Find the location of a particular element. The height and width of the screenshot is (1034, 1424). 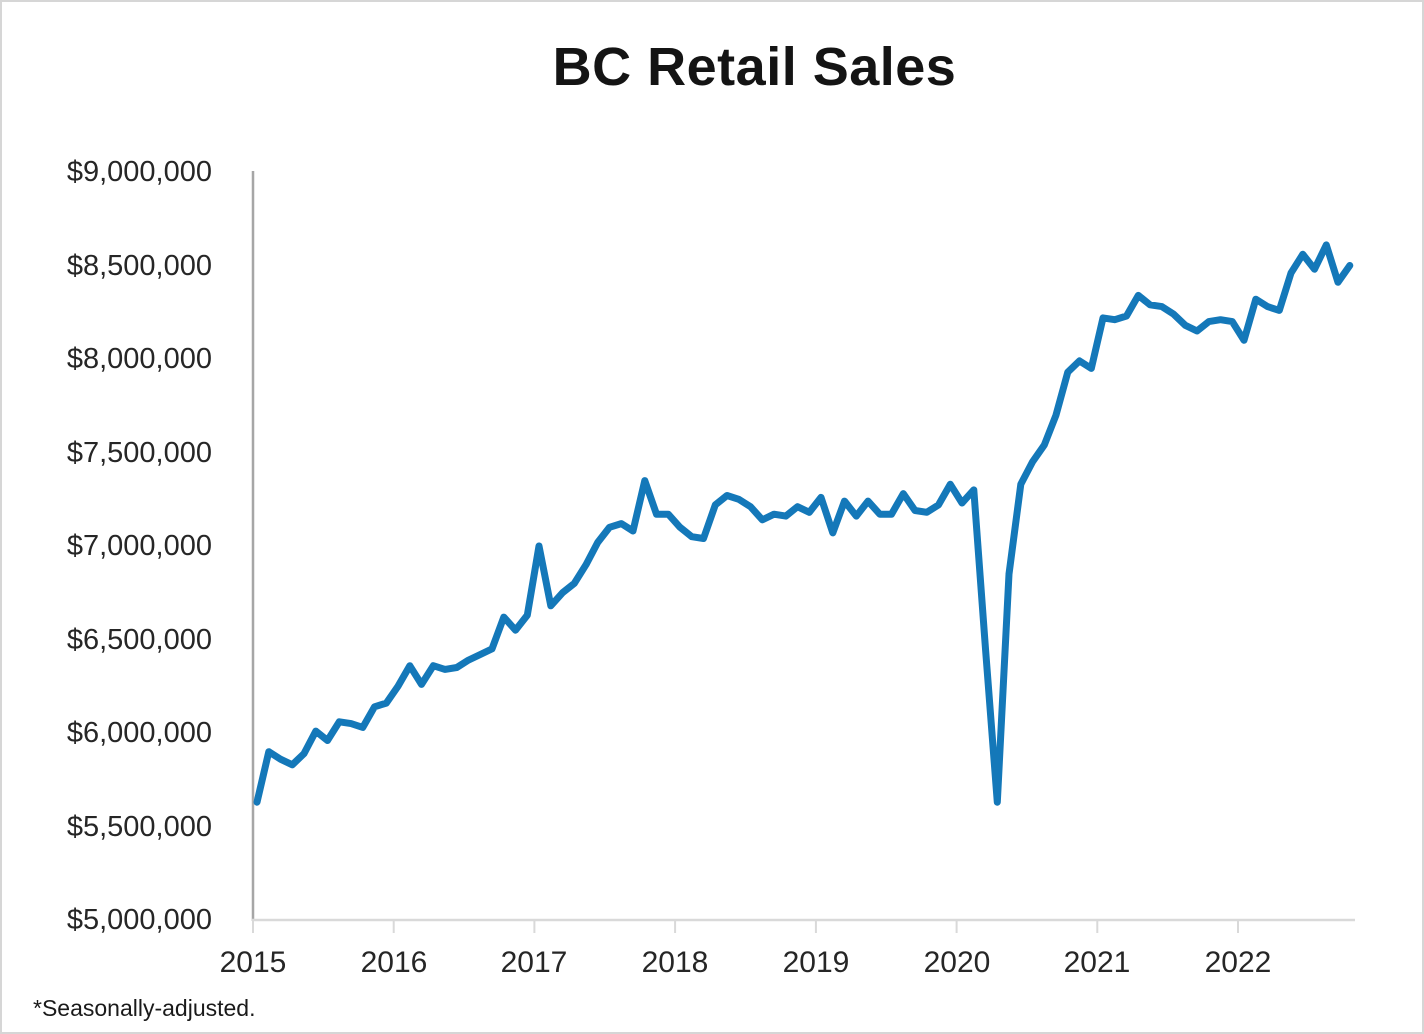

x-axis-tick-label: 2016 is located at coordinates (394, 962).